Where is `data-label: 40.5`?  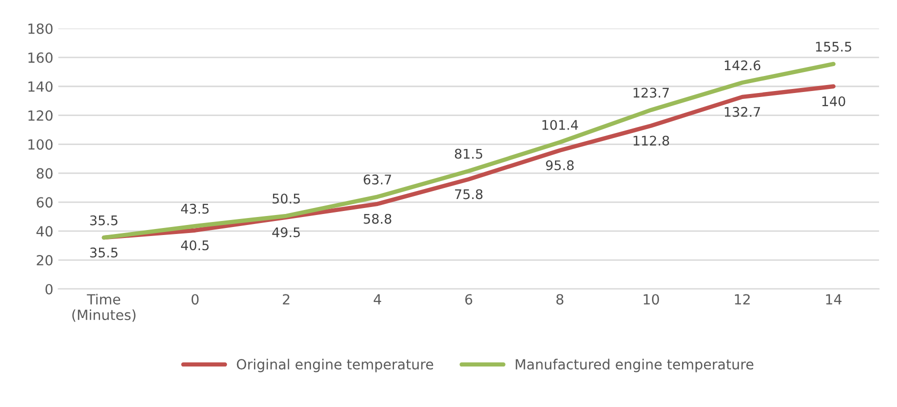 data-label: 40.5 is located at coordinates (195, 245).